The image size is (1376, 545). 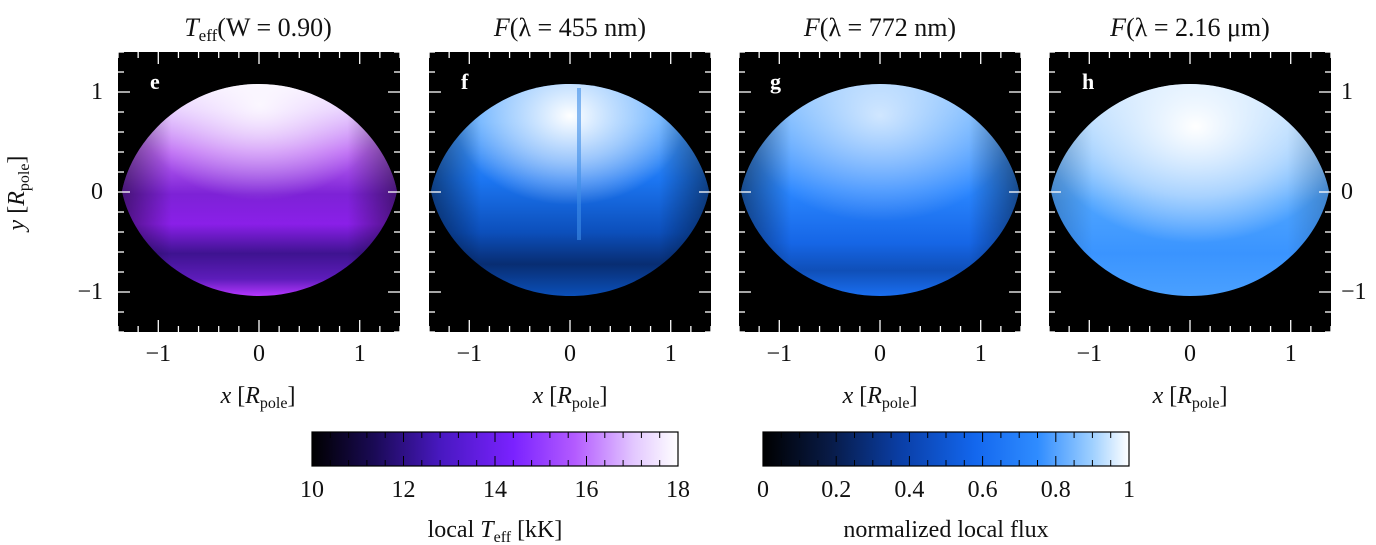 What do you see at coordinates (836, 490) in the screenshot?
I see `colorbar-tick-label: 0.2` at bounding box center [836, 490].